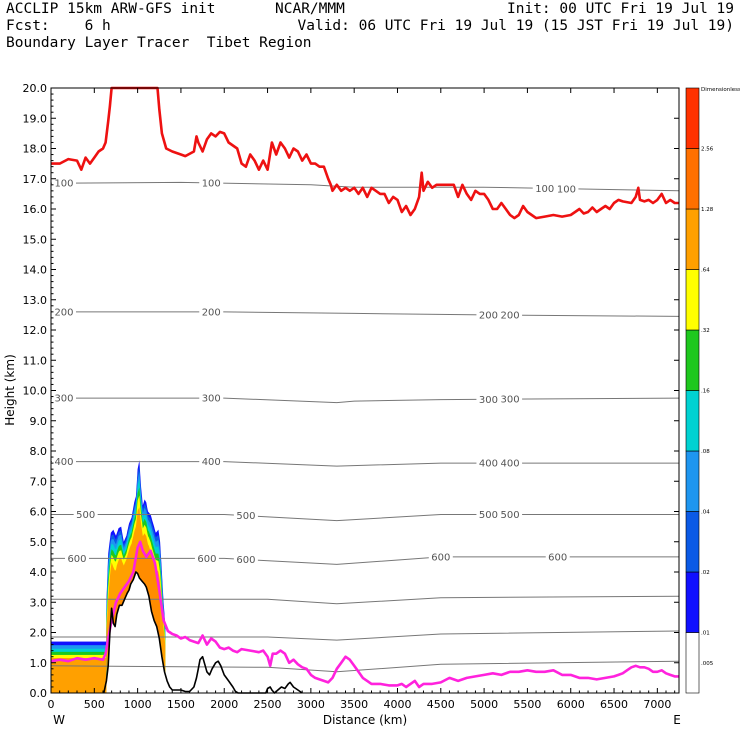 The image size is (740, 740). Describe the element at coordinates (397, 704) in the screenshot. I see `x-tick-label: 4000` at that location.